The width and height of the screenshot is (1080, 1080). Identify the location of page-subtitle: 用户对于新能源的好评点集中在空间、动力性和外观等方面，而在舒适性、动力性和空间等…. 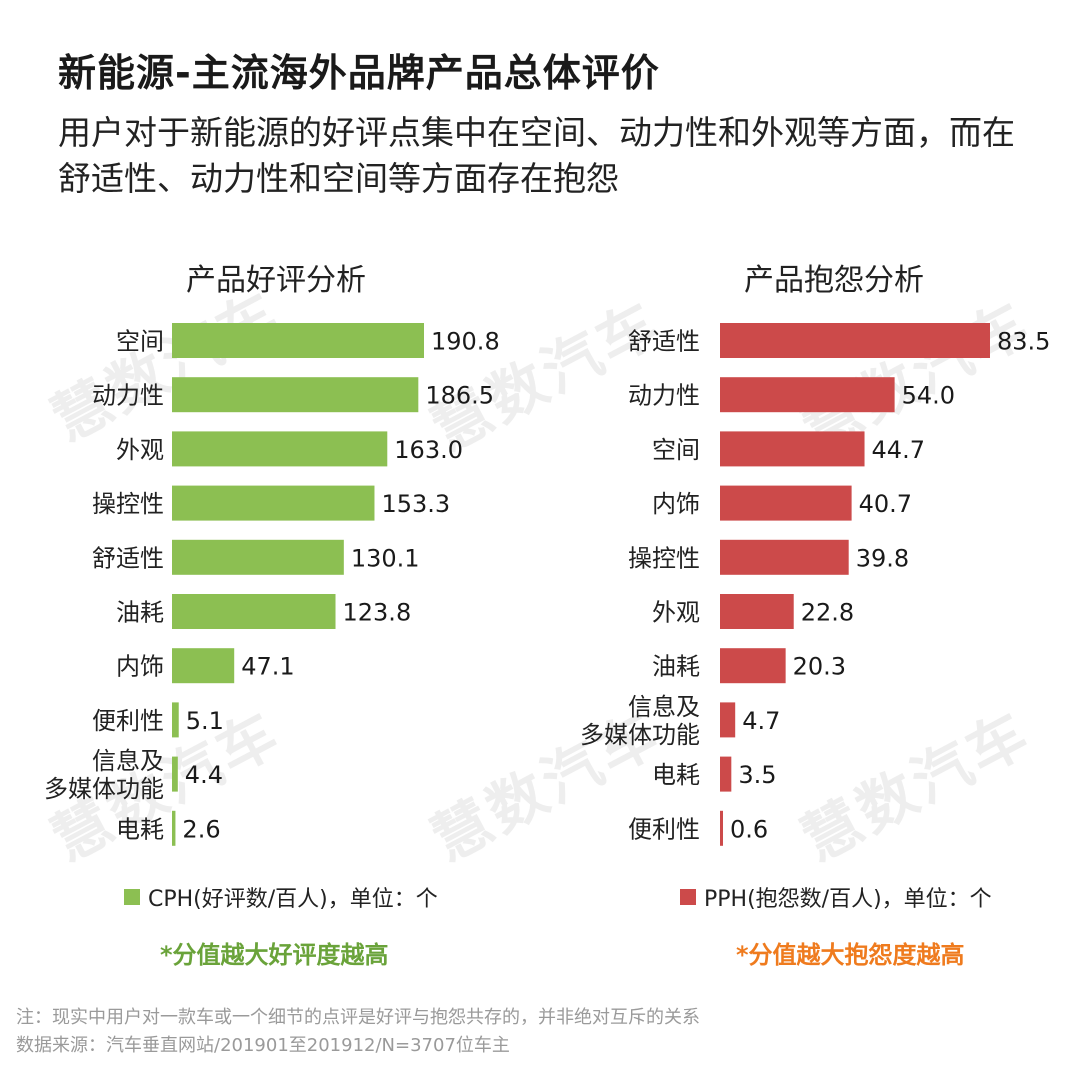
(536, 155).